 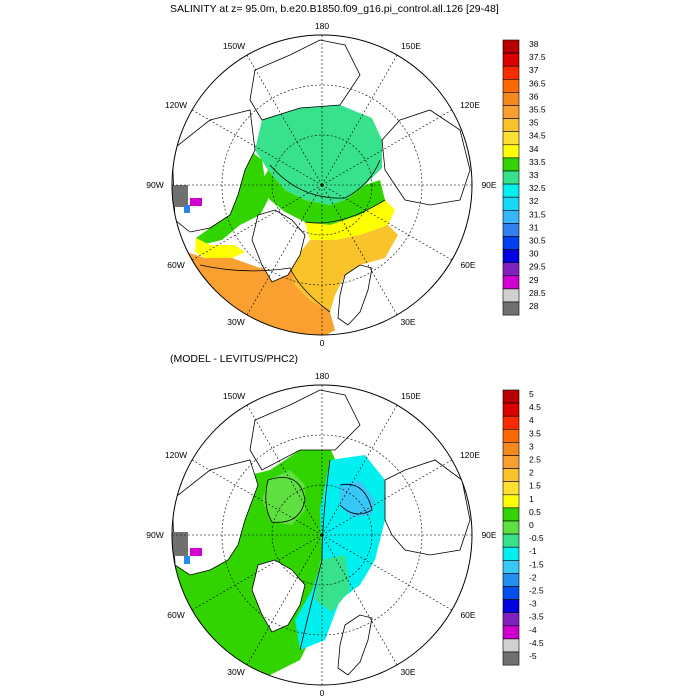 I want to click on panel2-lon-label: 150E, so click(x=411, y=396).